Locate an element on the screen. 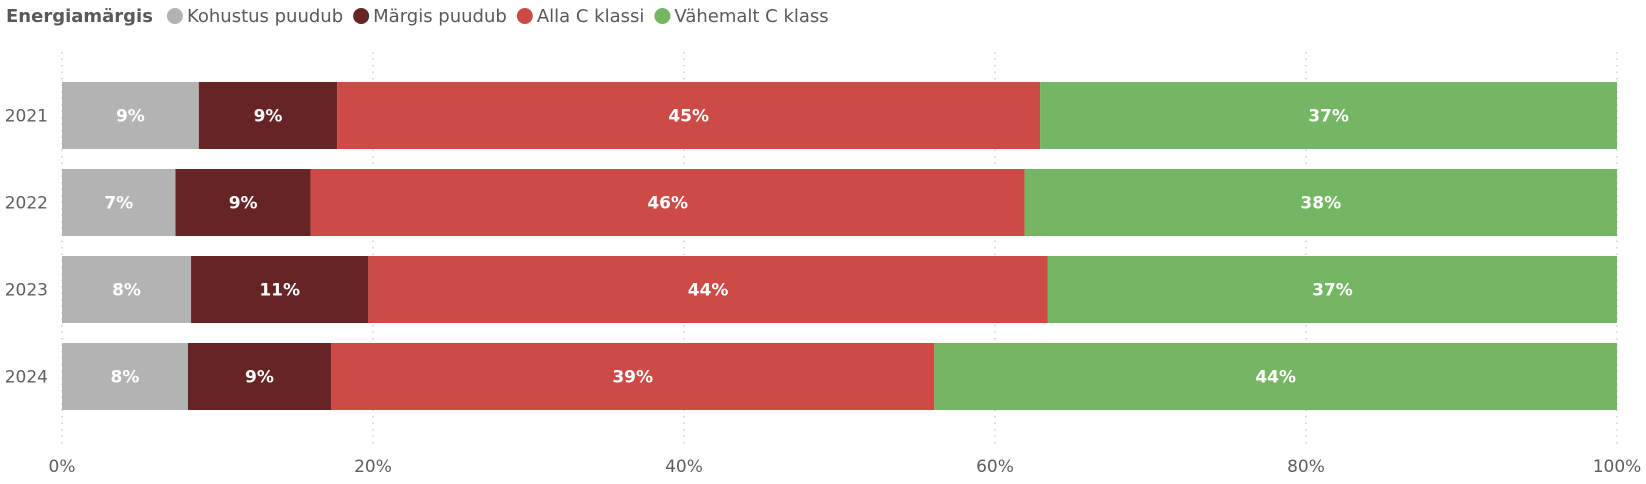 This screenshot has height=484, width=1646. legend-label-3: Vähemalt C klass is located at coordinates (751, 16).